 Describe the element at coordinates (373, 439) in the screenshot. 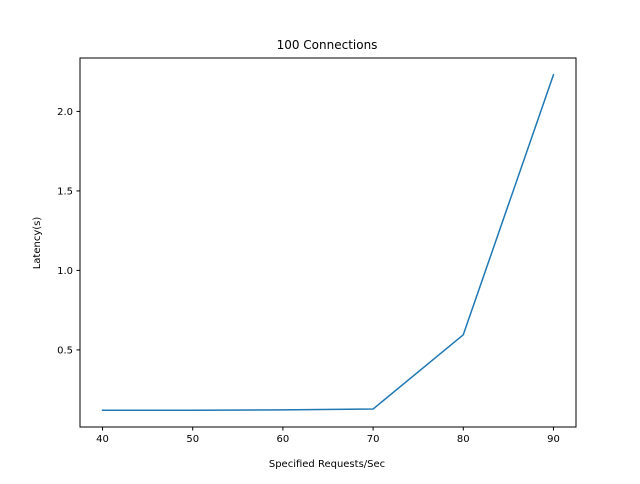

I see `x-tick-label: 70` at that location.